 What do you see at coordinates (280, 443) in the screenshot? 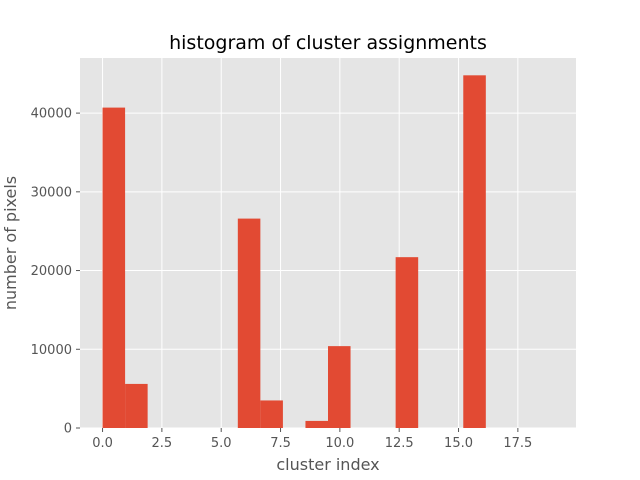
I see `x-tick-label: 7.5` at bounding box center [280, 443].